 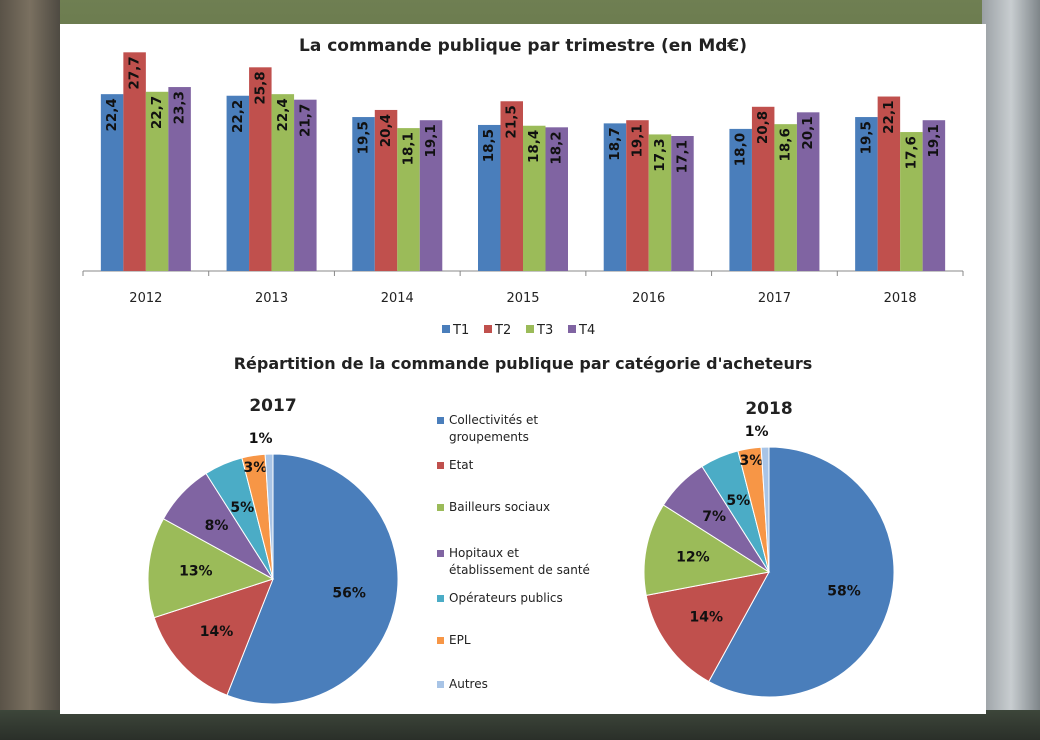 What do you see at coordinates (145, 298) in the screenshot?
I see `x-tick-label: 2012` at bounding box center [145, 298].